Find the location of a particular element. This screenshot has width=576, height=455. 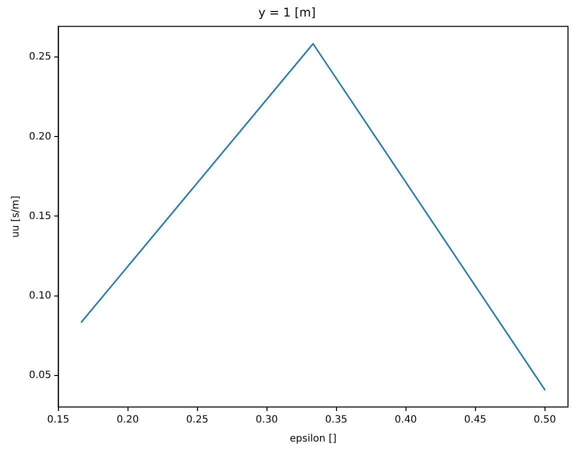

y-axis-title: uu [s/m] is located at coordinates (16, 217).